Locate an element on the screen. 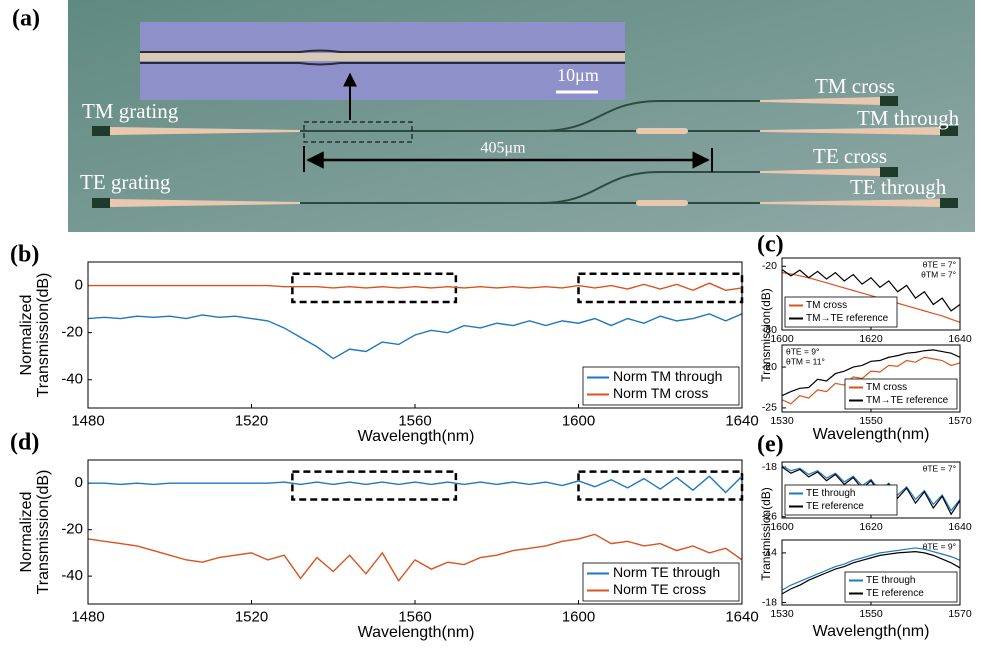  annotation: θTM = 11° is located at coordinates (805, 361).